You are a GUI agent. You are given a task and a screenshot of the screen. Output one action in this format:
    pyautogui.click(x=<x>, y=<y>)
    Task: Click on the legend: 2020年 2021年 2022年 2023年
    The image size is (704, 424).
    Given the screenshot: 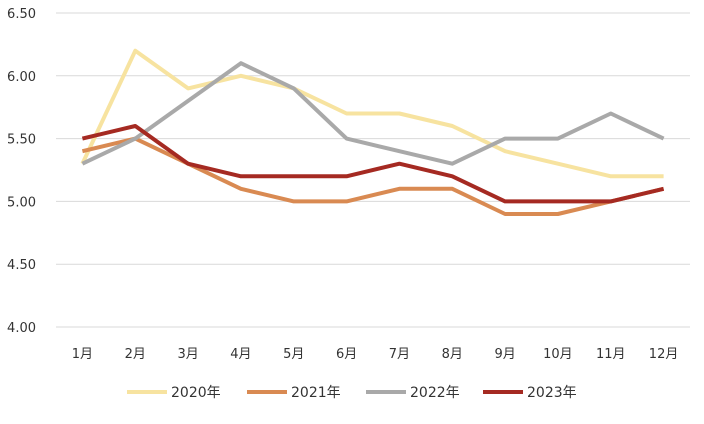 What is the action you would take?
    pyautogui.click(x=352, y=393)
    